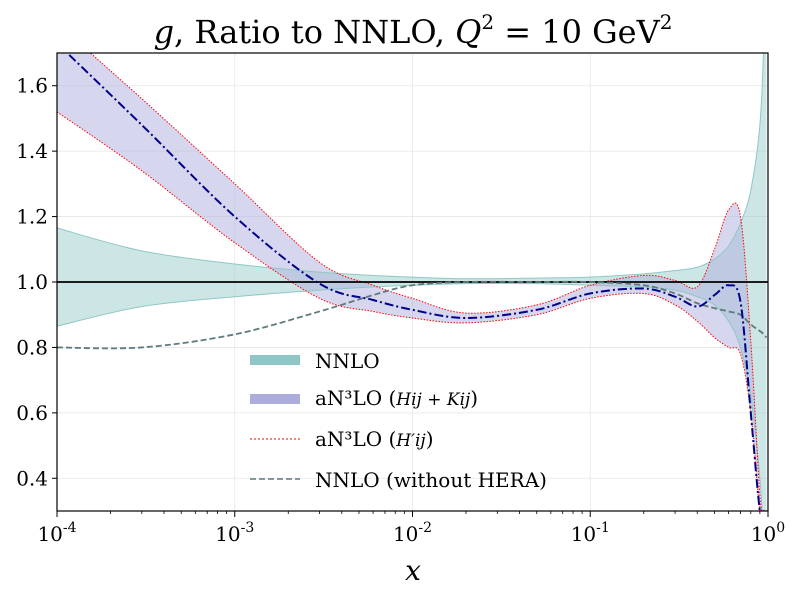 Image resolution: width=800 pixels, height=600 pixels. Describe the element at coordinates (468, 32) in the screenshot. I see `title-q: Q` at that location.